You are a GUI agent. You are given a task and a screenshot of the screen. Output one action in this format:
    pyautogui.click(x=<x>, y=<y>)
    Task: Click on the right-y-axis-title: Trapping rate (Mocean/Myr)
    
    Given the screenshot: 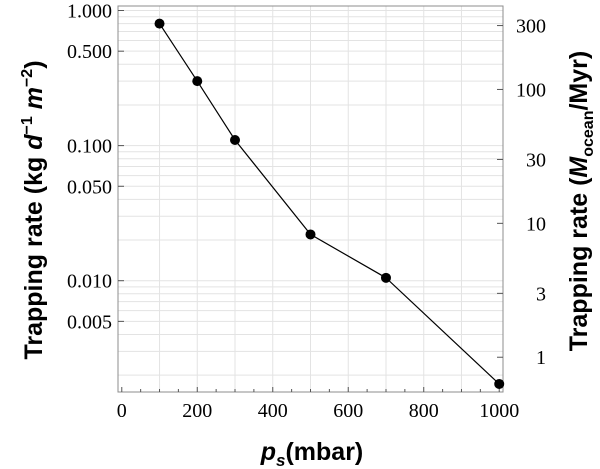 What is the action you would take?
    pyautogui.click(x=581, y=201)
    